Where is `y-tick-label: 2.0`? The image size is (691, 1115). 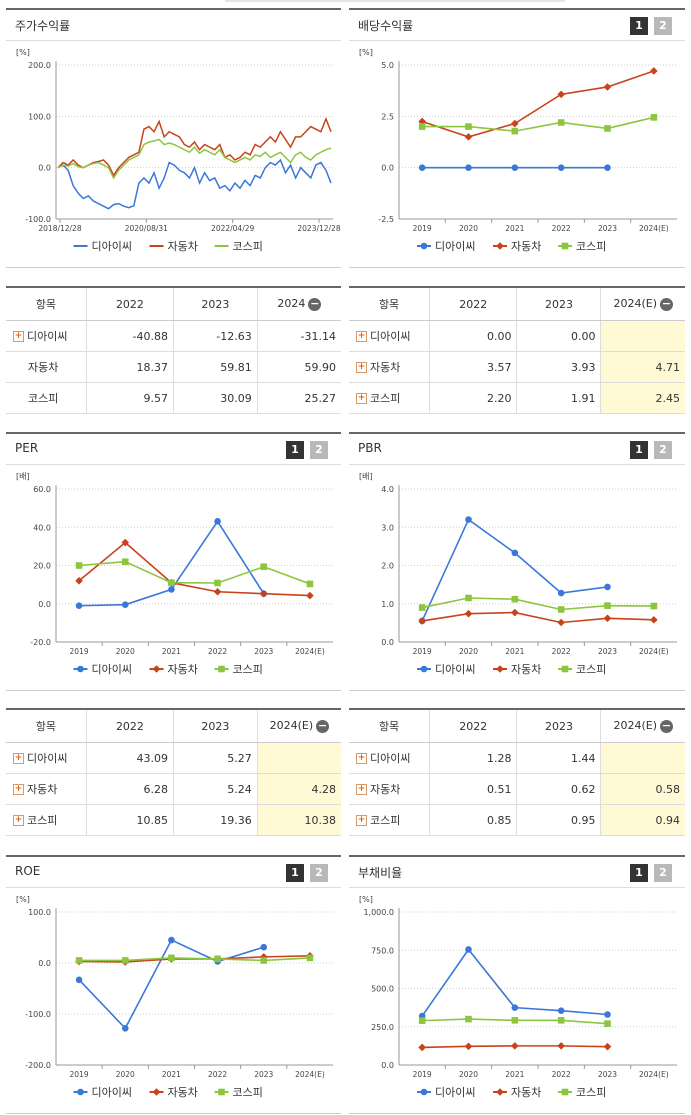
y-tick-label: 2.0 is located at coordinates (387, 566).